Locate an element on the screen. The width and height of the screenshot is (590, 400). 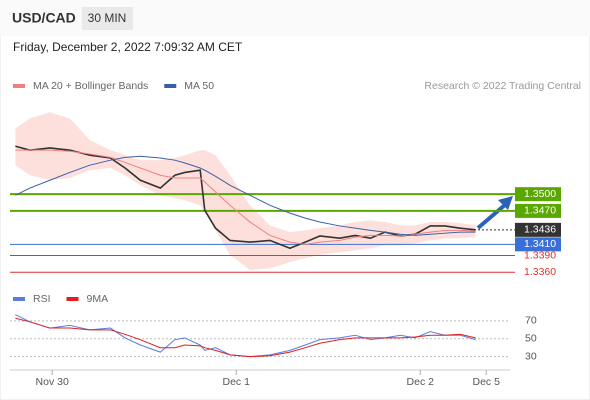
symbol: USD/CAD is located at coordinates (44, 18).